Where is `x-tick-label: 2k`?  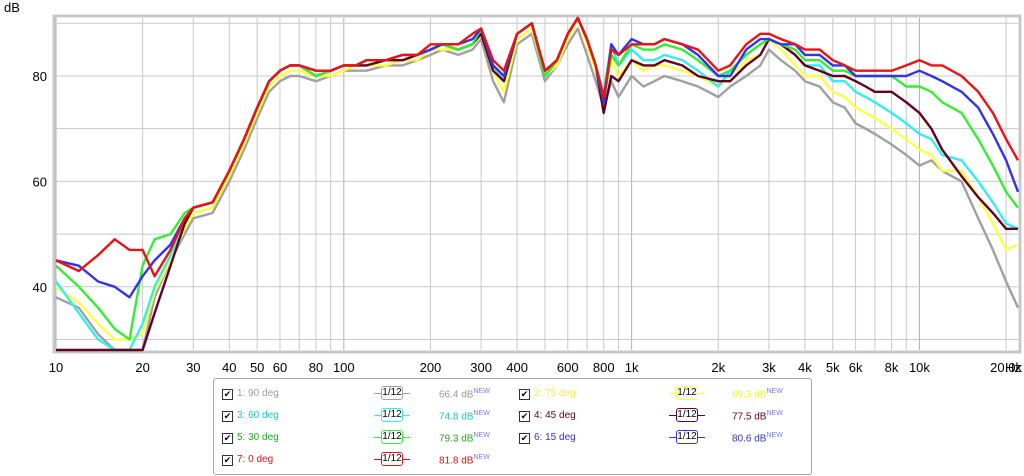 x-tick-label: 2k is located at coordinates (718, 367).